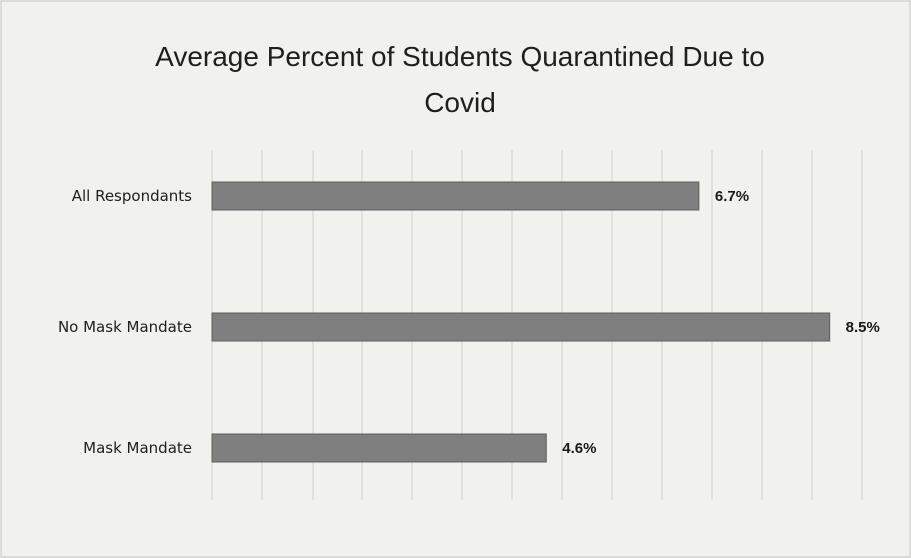 This screenshot has width=911, height=558. What do you see at coordinates (132, 196) in the screenshot?
I see `category-label: All Respondants` at bounding box center [132, 196].